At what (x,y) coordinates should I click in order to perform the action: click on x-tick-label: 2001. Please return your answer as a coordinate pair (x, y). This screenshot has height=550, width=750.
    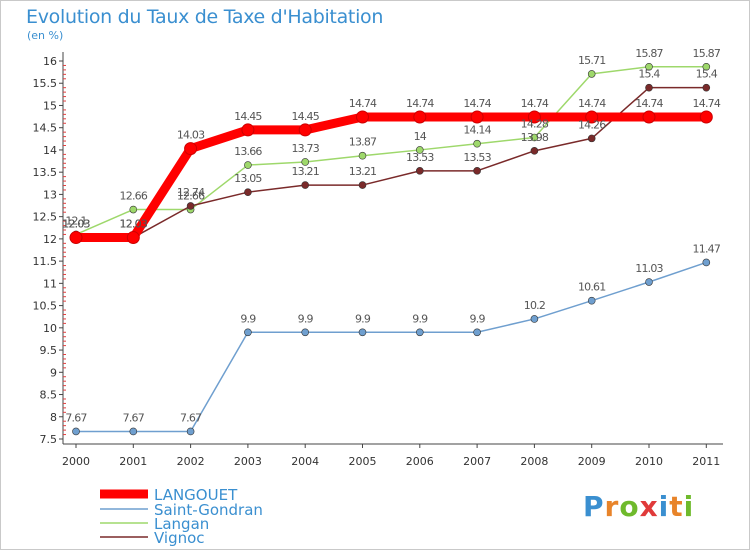
    Looking at the image, I should click on (133, 461).